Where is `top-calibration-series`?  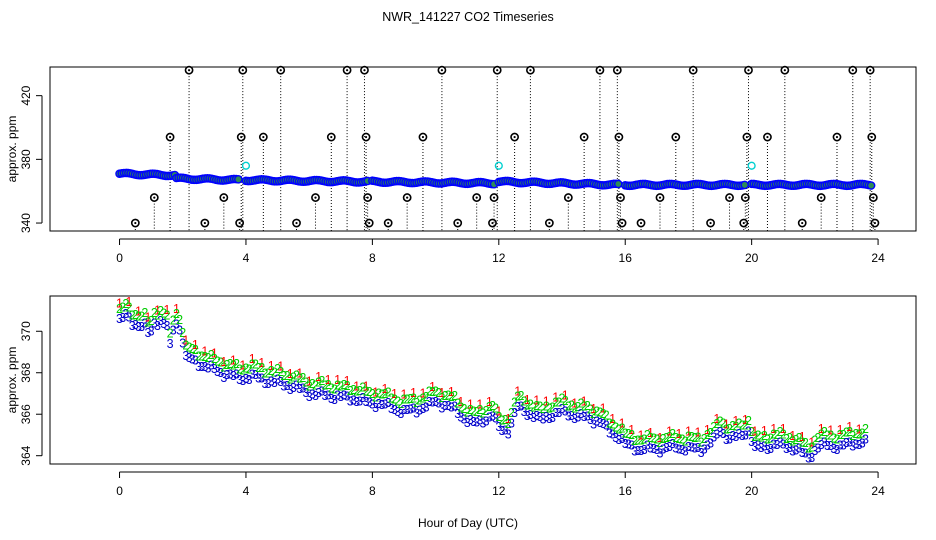
top-calibration-series is located at coordinates (498, 165).